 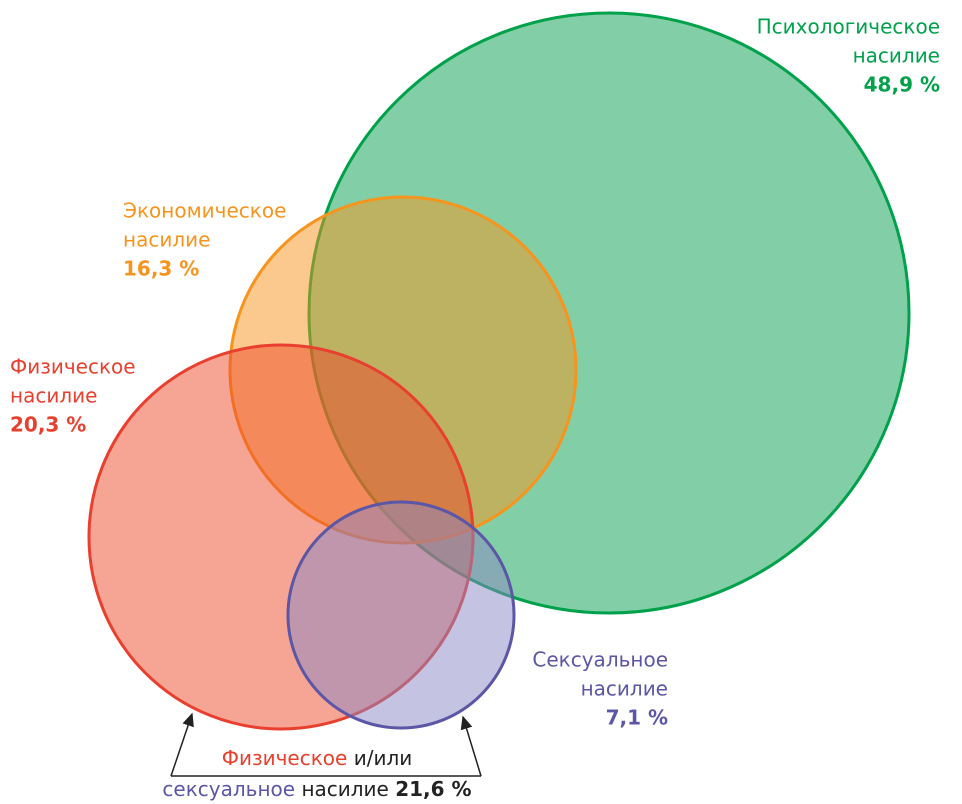 I want to click on sex-circle, so click(x=401, y=615).